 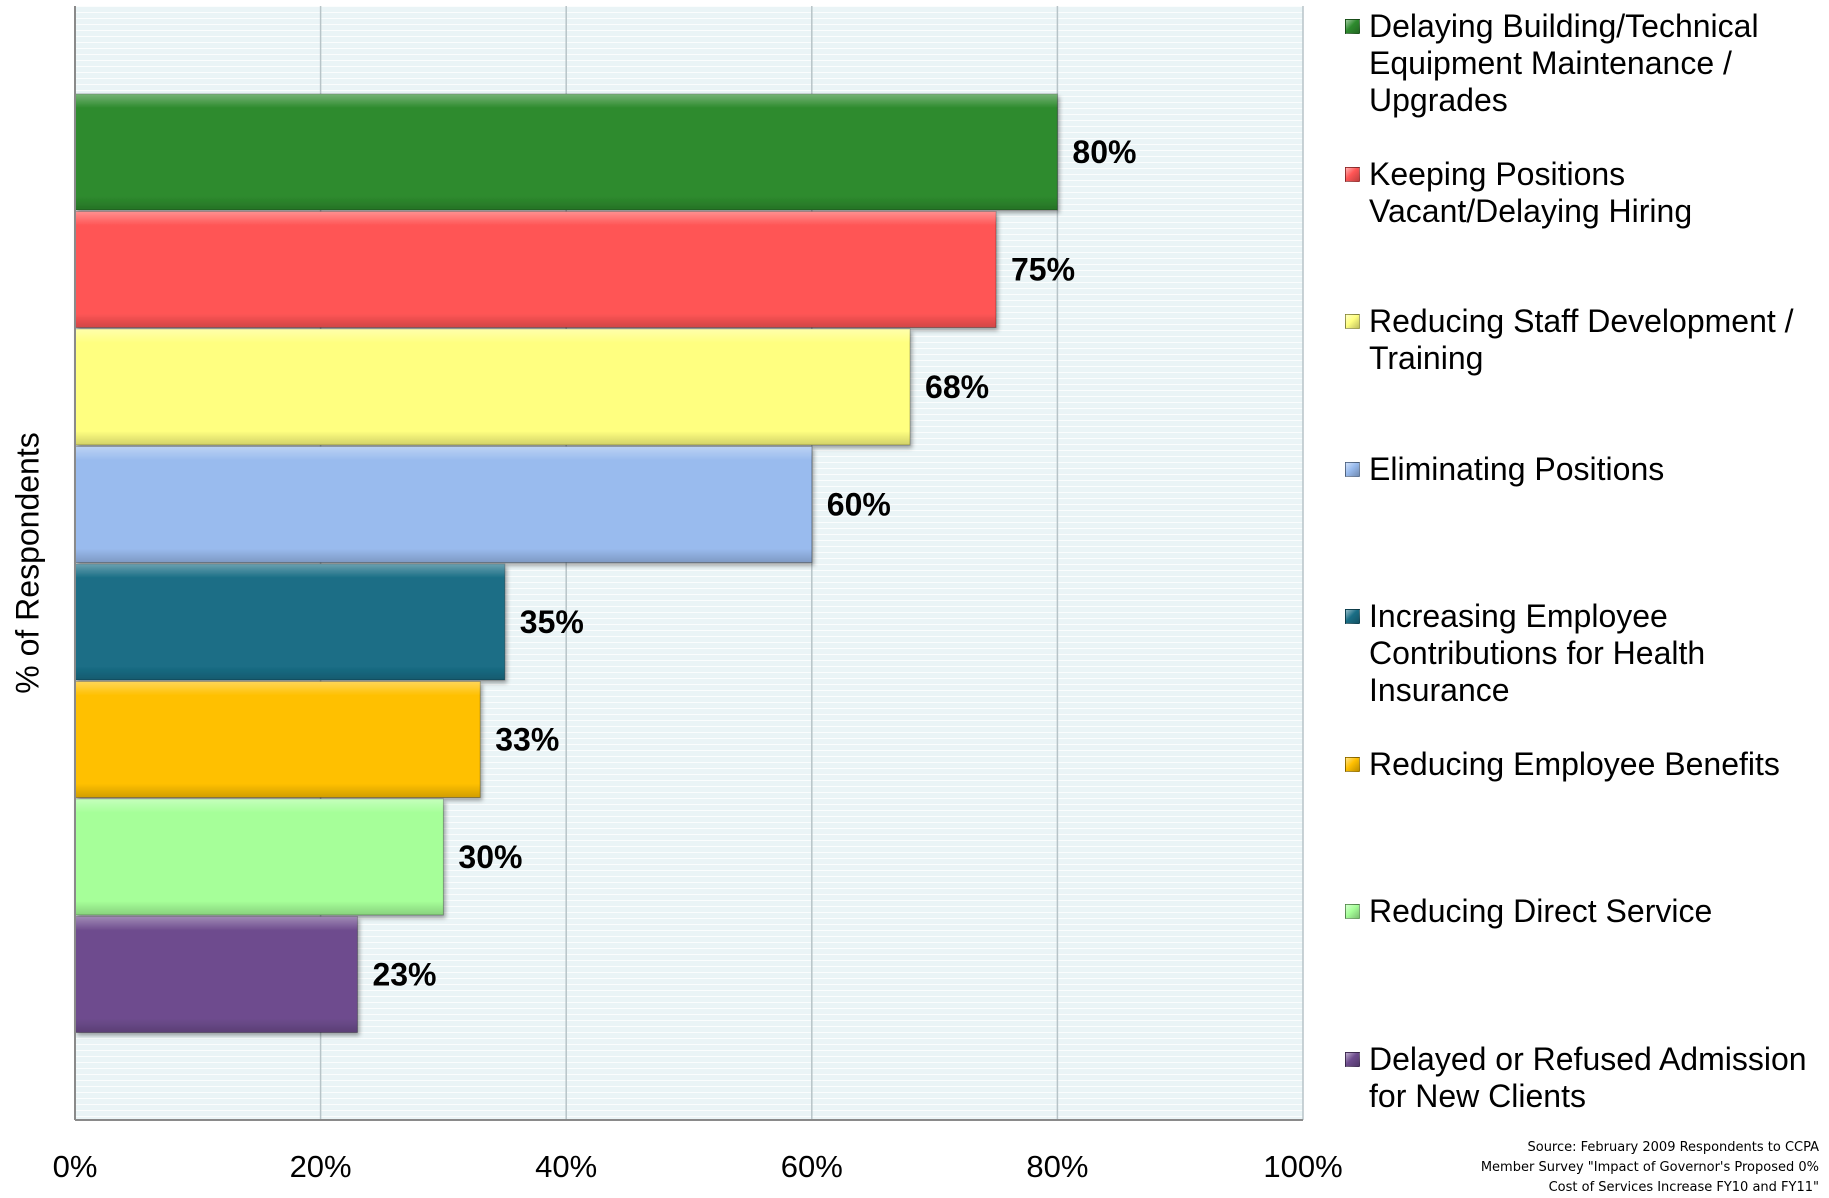 I want to click on legend-item: Keeping Positions Vacant/Delaying Hiring, so click(x=1580, y=193).